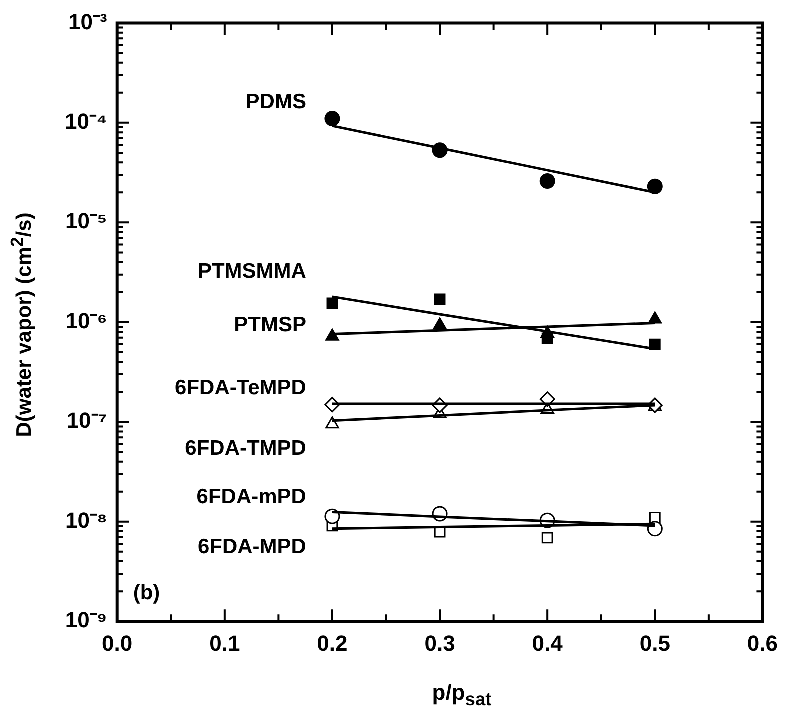  What do you see at coordinates (270, 324) in the screenshot?
I see `series-label: PTMSP` at bounding box center [270, 324].